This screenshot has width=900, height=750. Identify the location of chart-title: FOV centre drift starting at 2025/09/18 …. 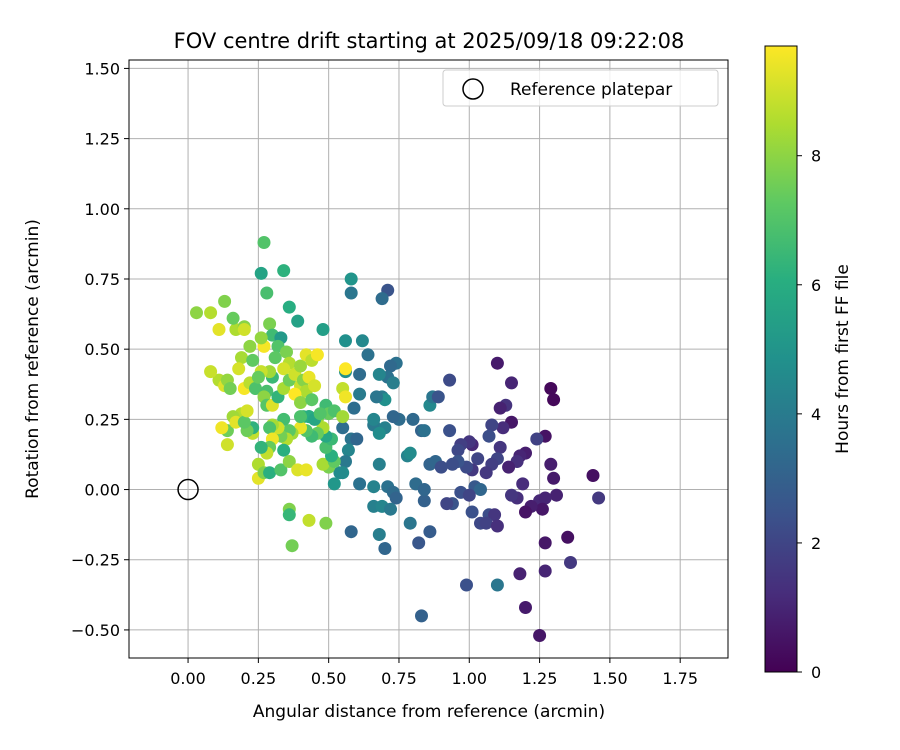
(429, 41).